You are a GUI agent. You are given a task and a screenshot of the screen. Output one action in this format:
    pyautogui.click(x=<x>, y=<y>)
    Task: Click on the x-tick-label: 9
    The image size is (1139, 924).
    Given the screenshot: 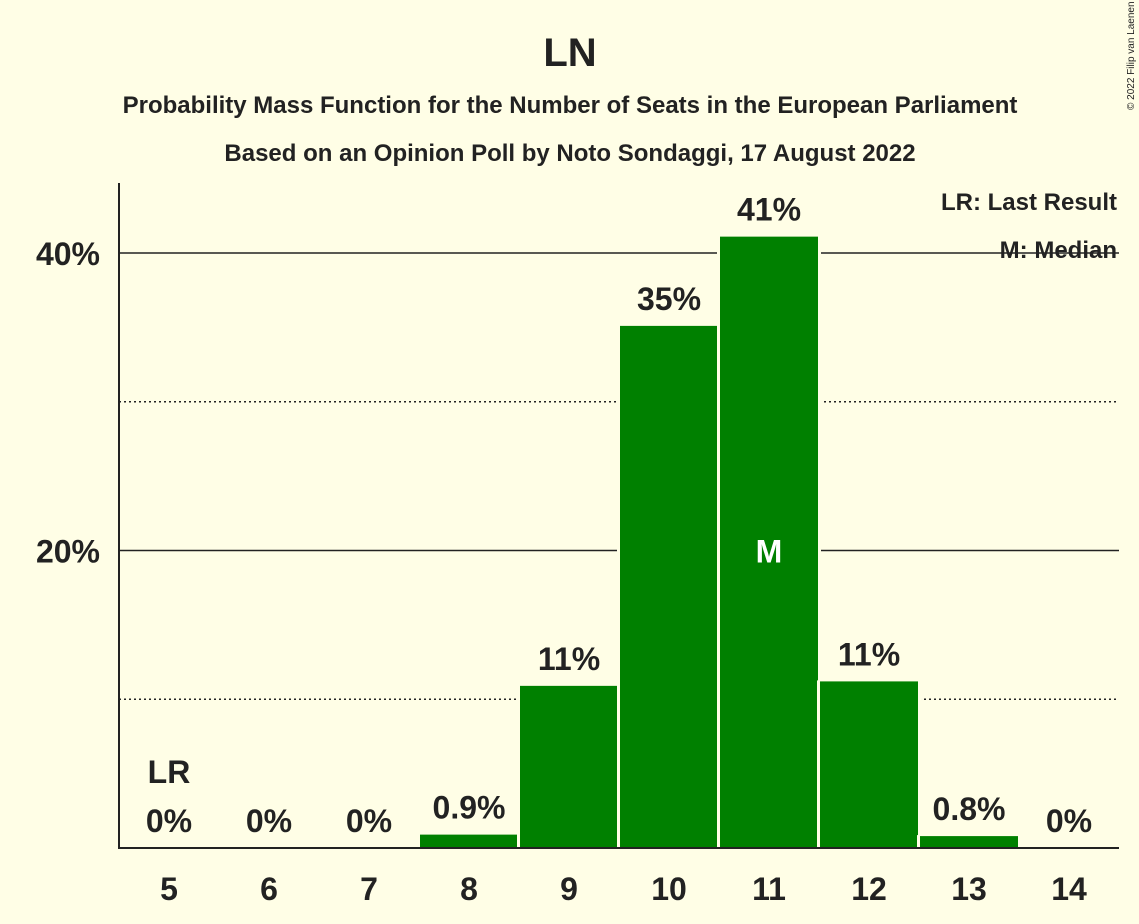 What is the action you would take?
    pyautogui.click(x=569, y=889)
    